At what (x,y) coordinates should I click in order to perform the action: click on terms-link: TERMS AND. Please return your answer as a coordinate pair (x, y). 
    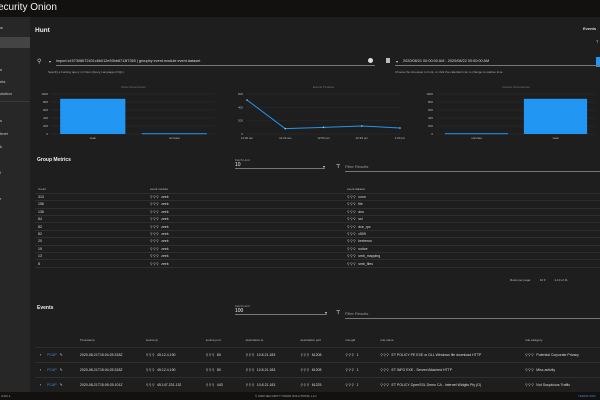
    Looking at the image, I should click on (587, 396).